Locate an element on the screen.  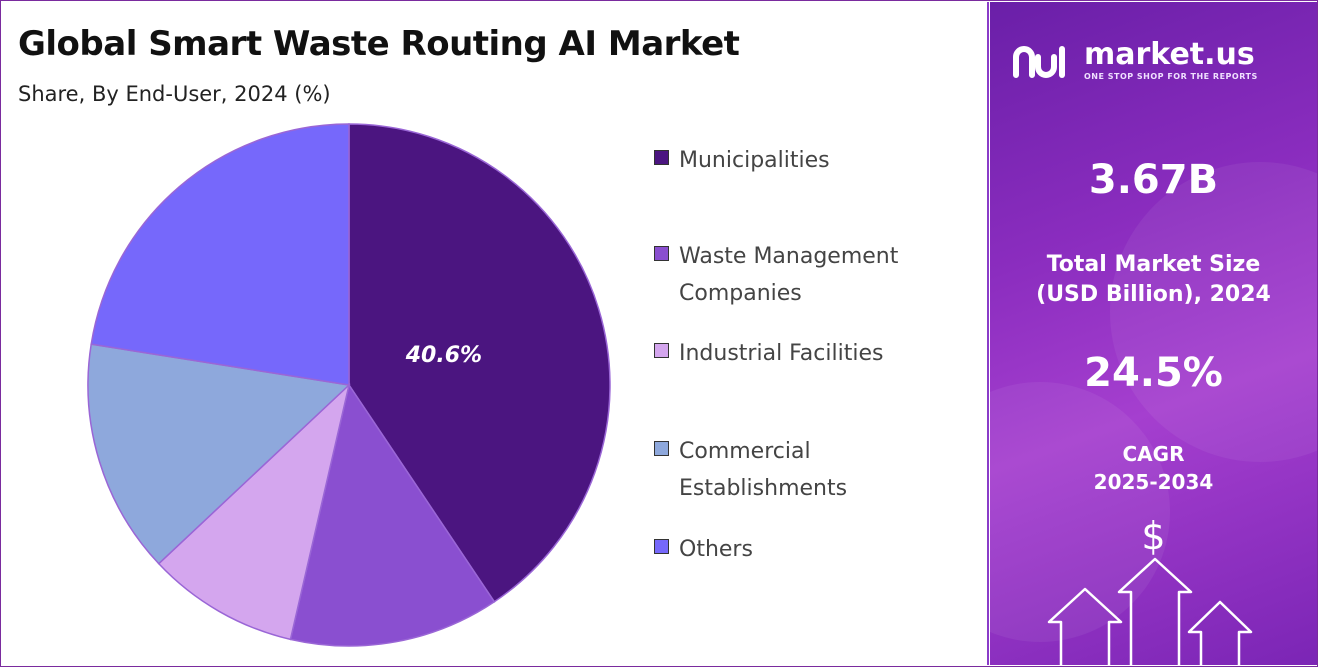
chart-title: Global Smart Waste Routing AI Market is located at coordinates (379, 44).